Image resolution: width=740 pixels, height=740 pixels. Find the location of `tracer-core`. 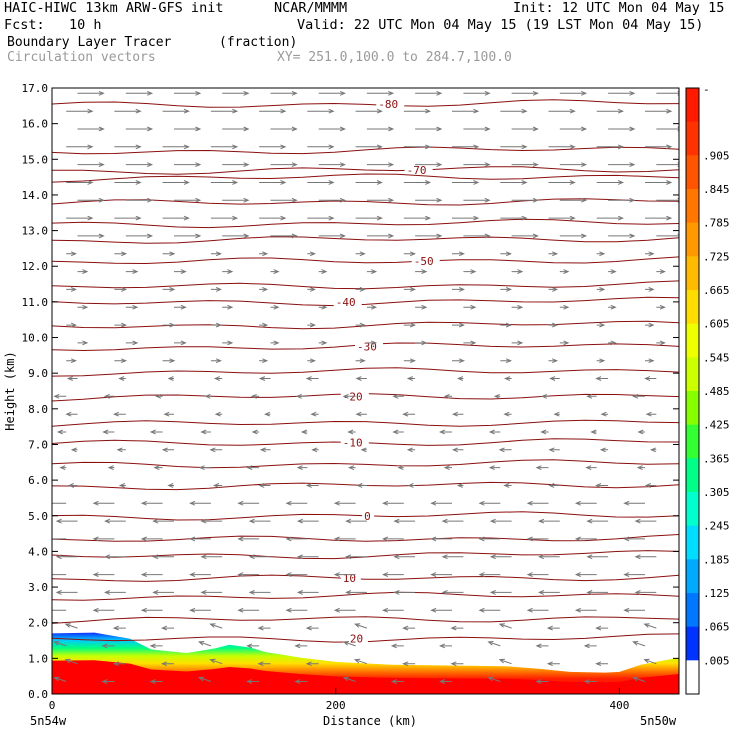

tracer-core is located at coordinates (365, 677).